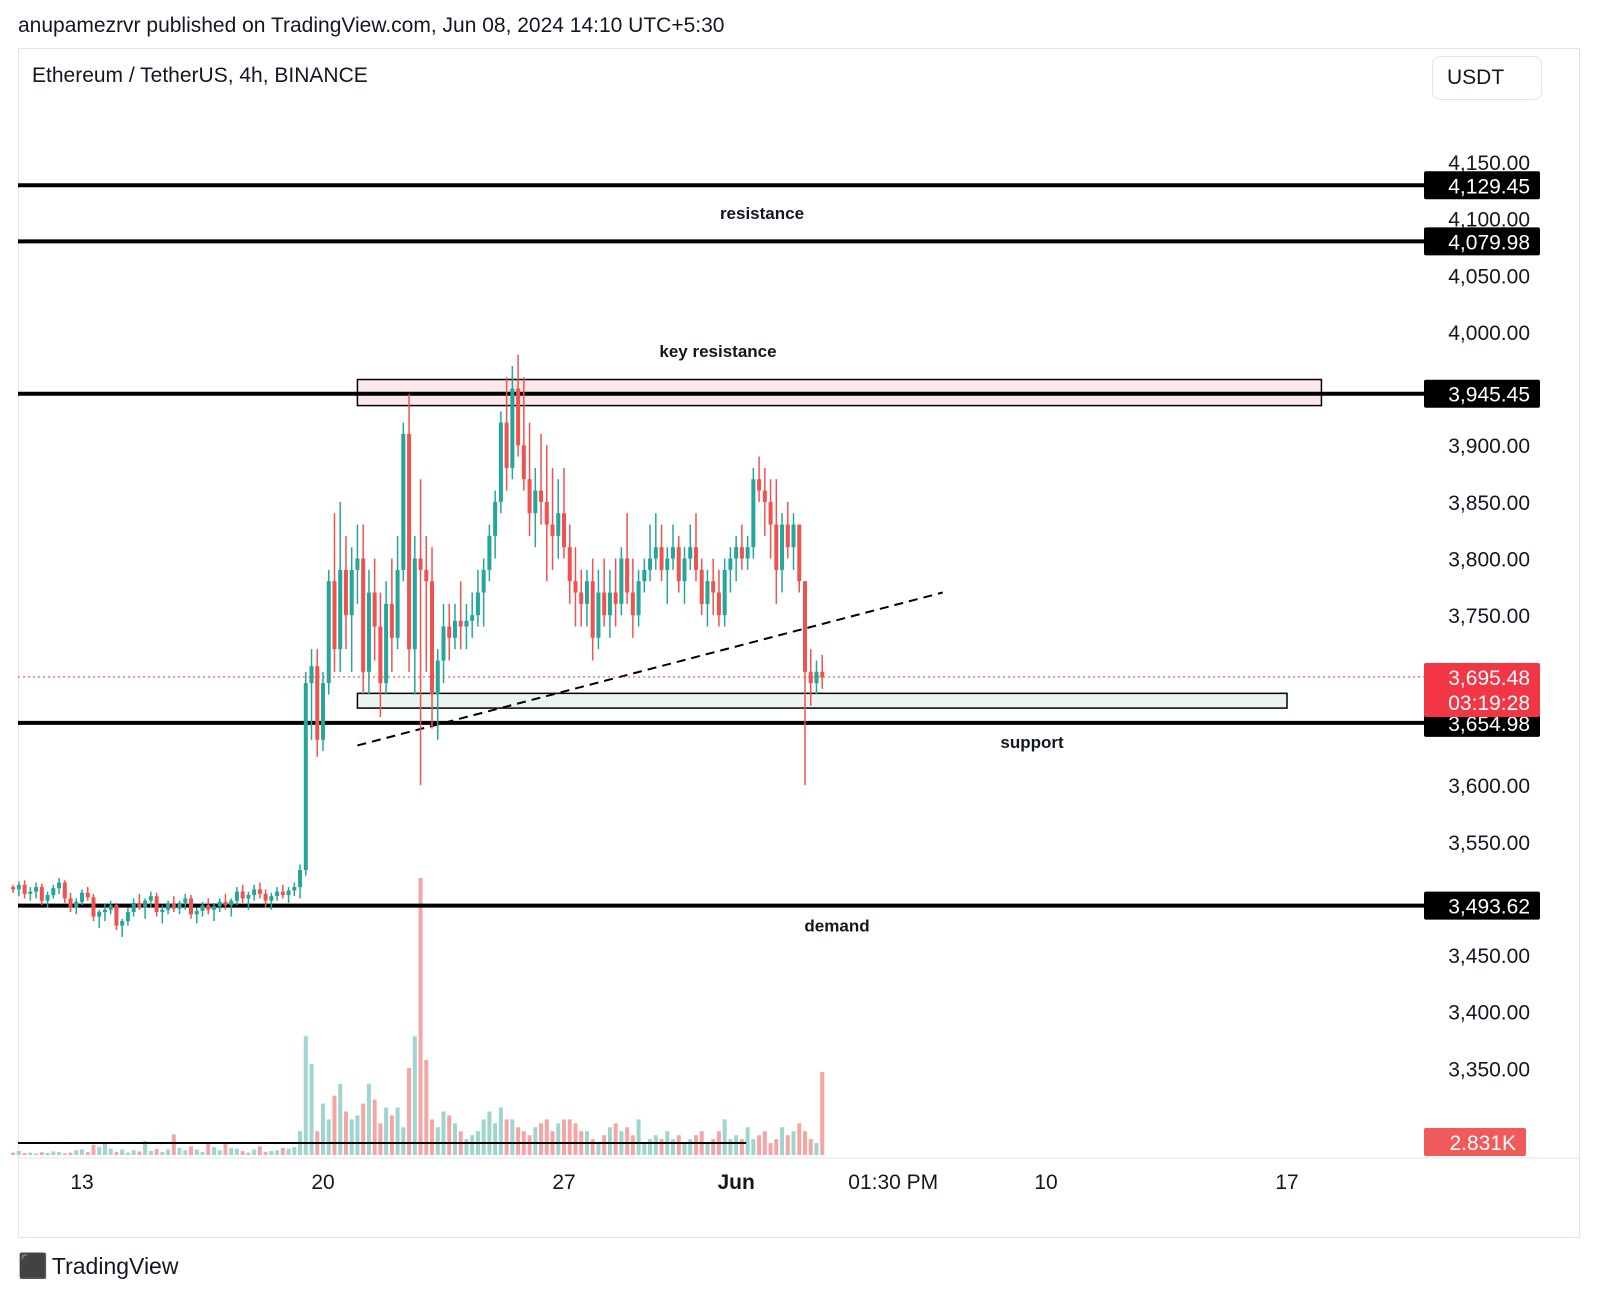  I want to click on y-tick-label: 3,800.00, so click(1489, 560).